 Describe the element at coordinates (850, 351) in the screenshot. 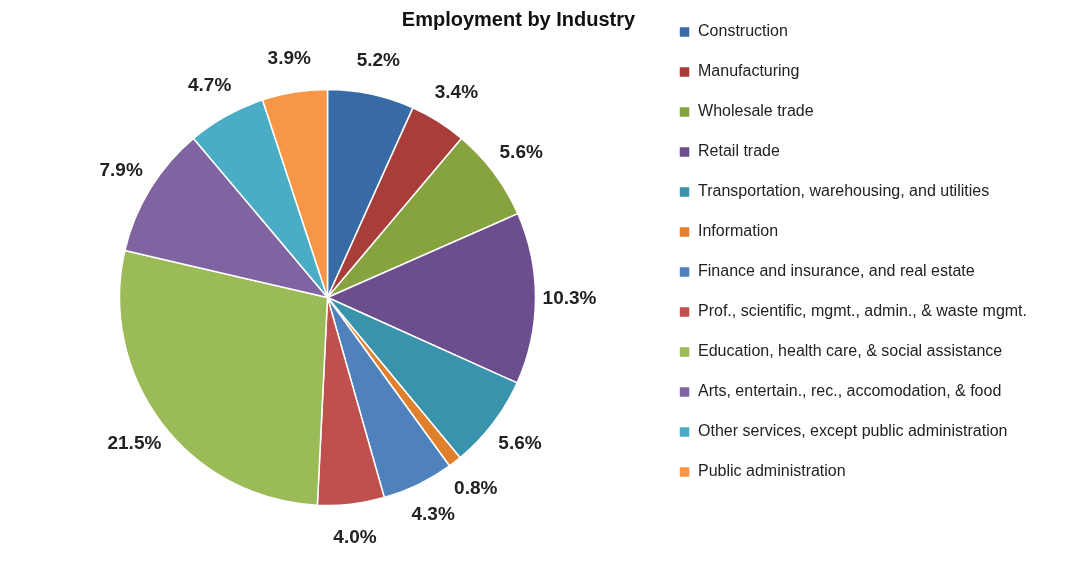

I see `legend-label: Education, health care, & social assistance` at that location.